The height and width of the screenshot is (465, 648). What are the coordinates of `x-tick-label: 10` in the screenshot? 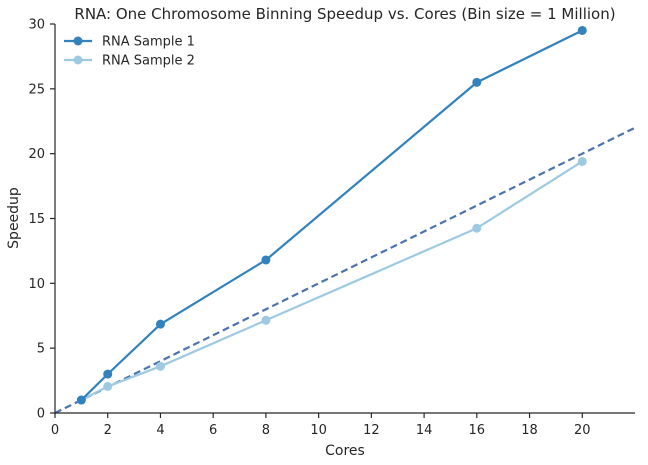 It's located at (318, 430).